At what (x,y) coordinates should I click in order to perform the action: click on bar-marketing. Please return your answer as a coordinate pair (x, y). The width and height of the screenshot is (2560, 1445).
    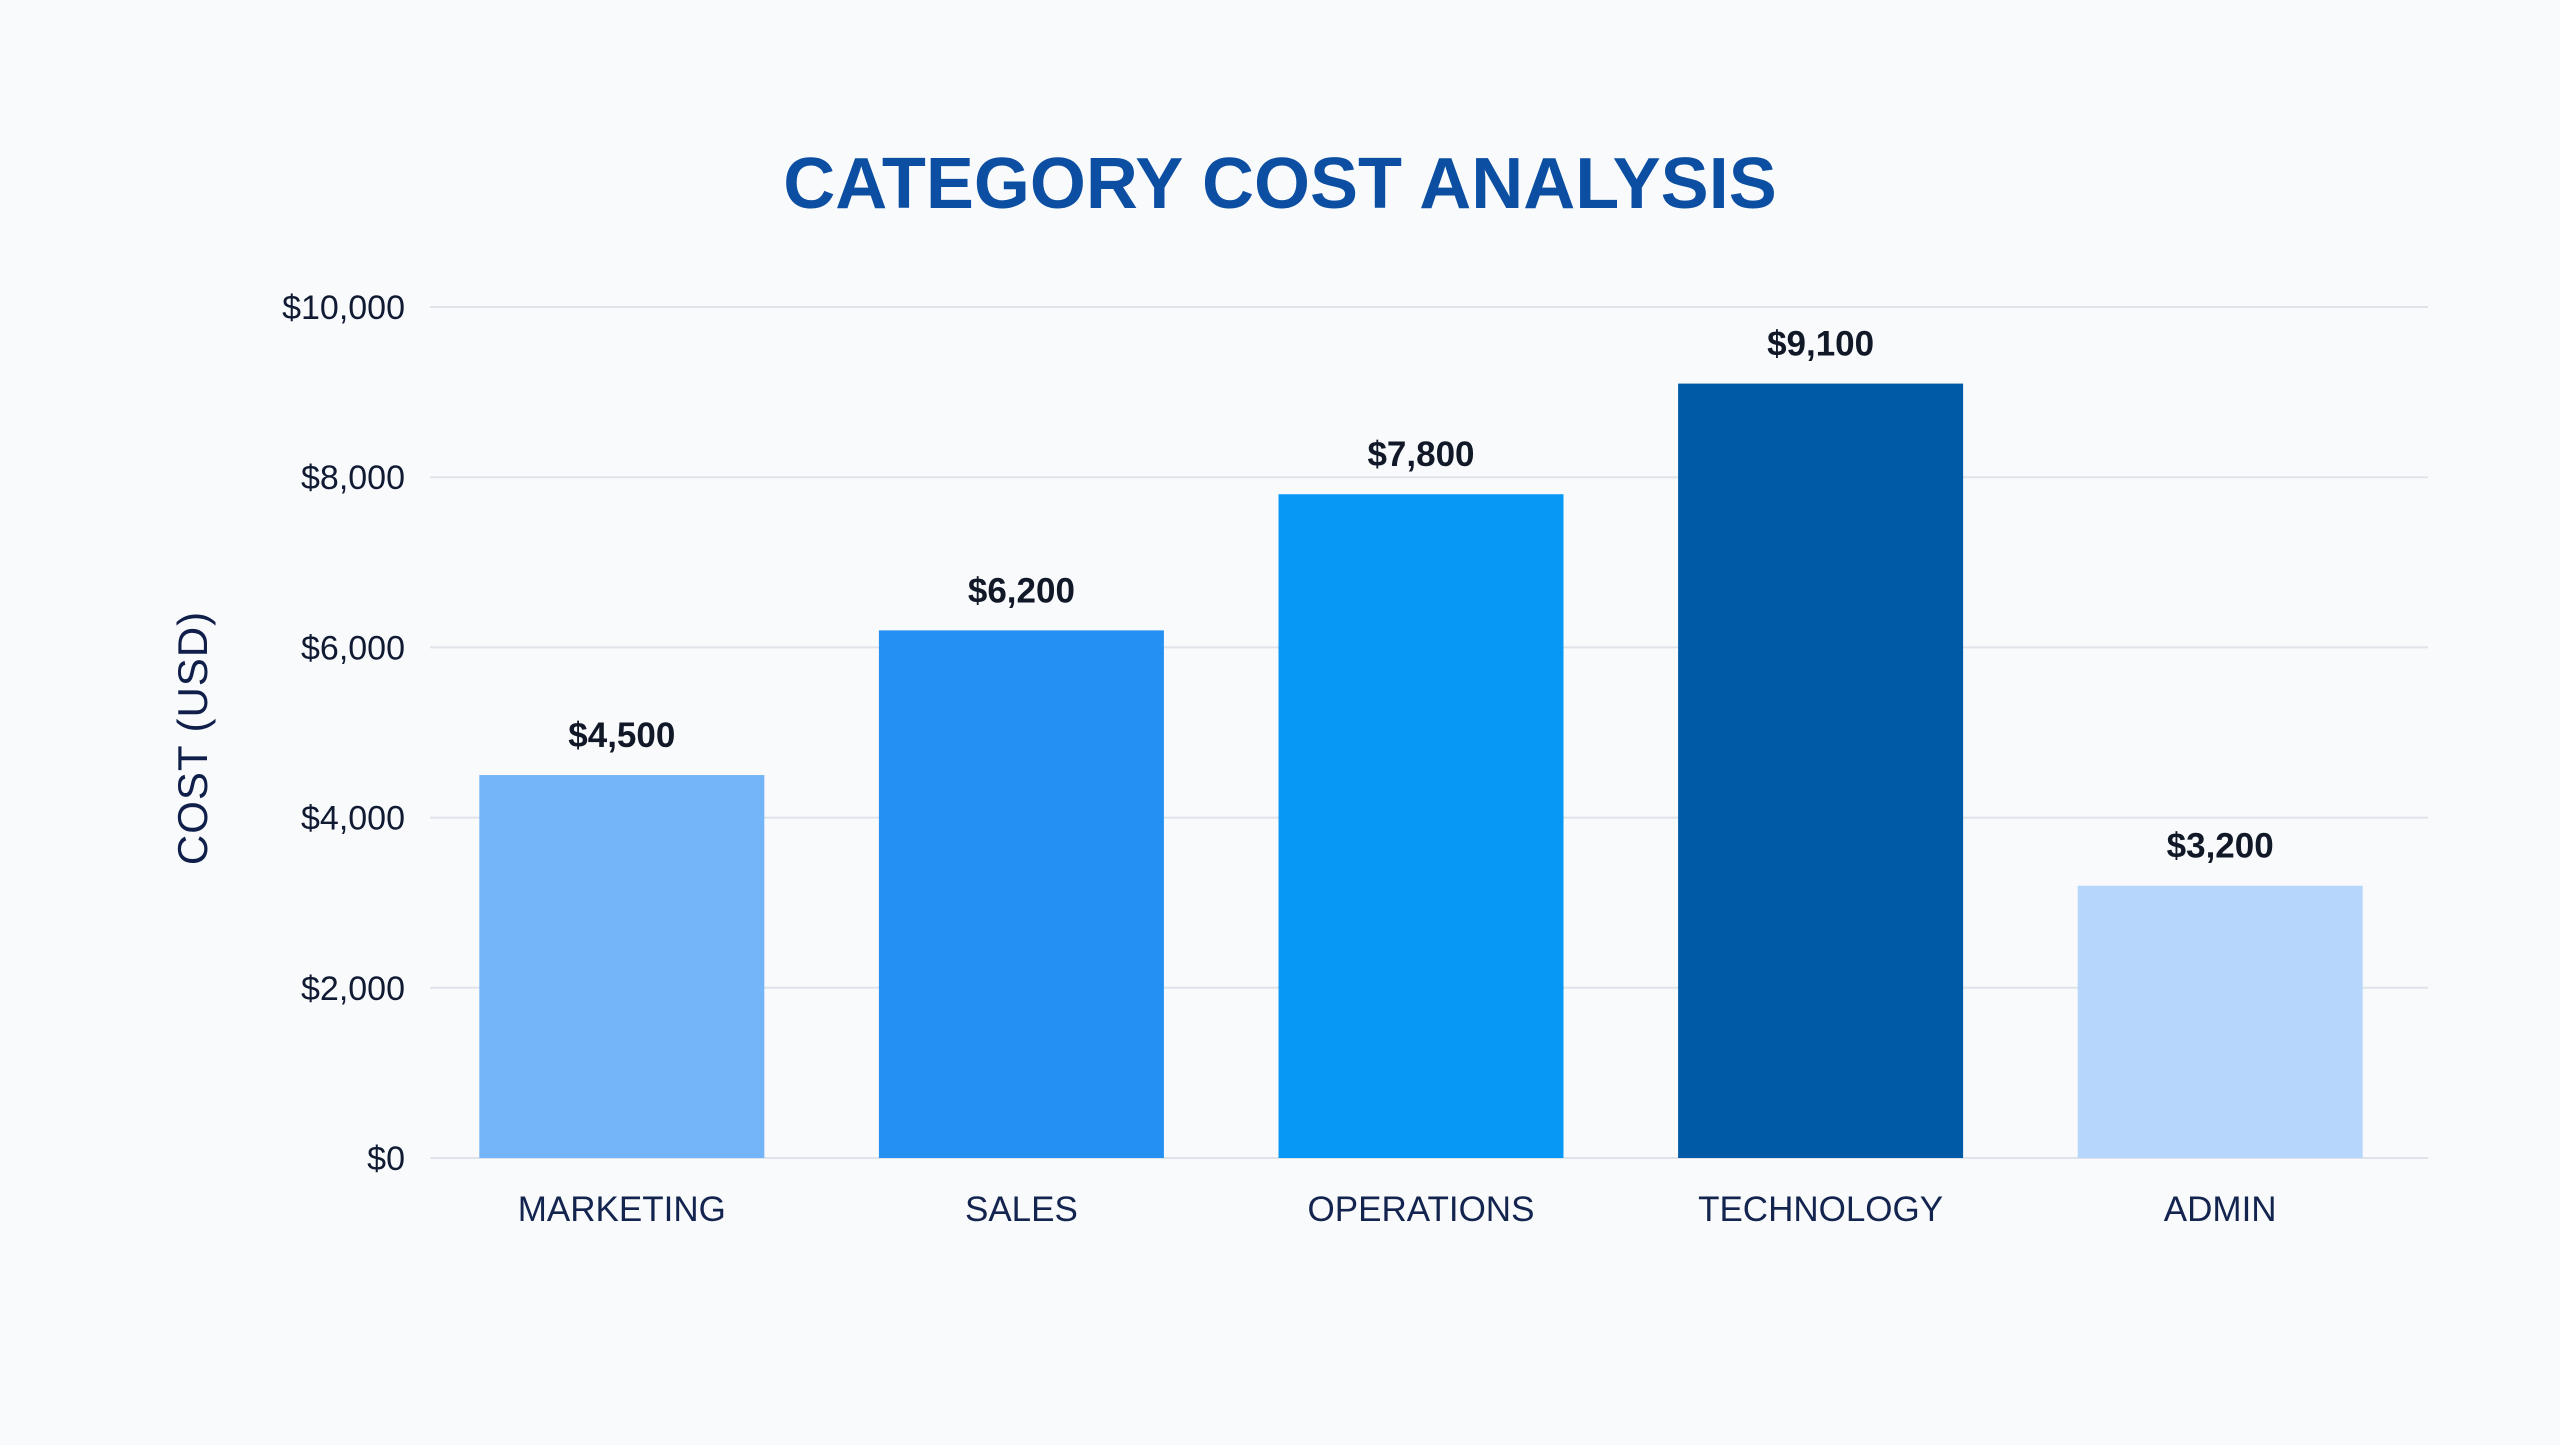
    Looking at the image, I should click on (622, 966).